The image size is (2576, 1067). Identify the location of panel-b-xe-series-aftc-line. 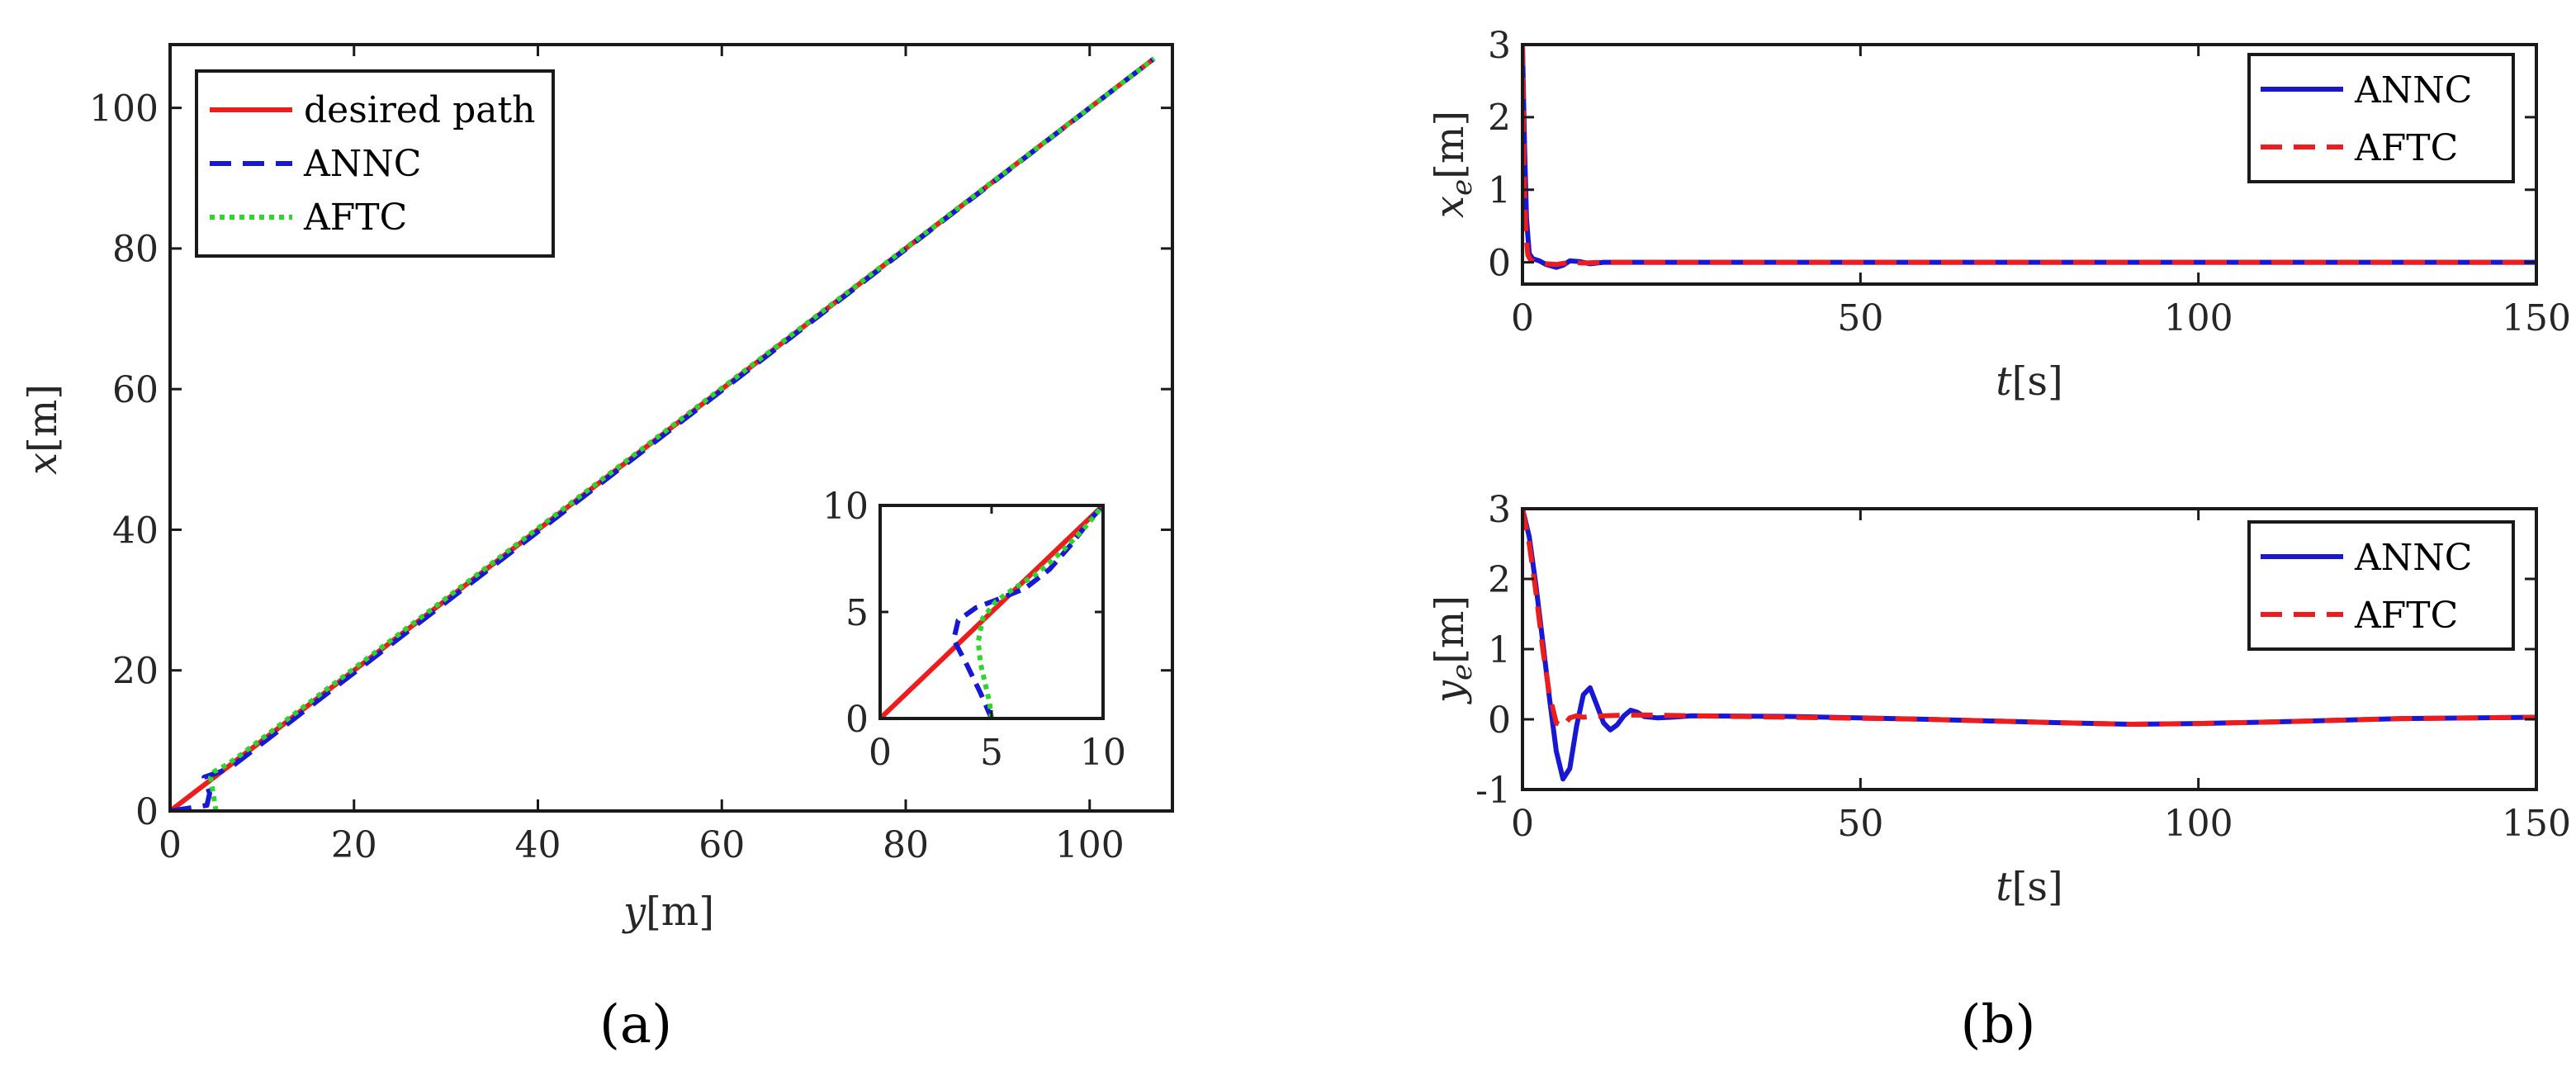
(2029, 156).